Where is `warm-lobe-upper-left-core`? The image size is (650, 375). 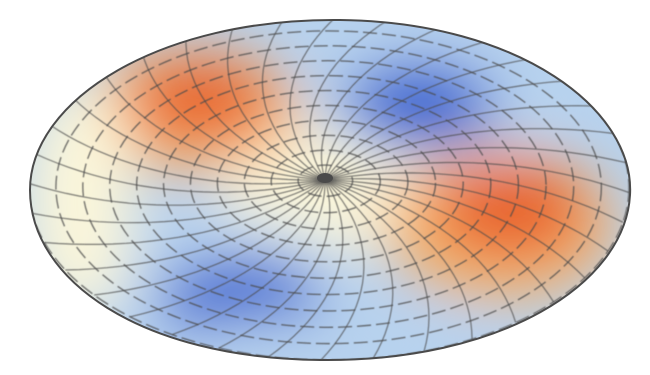 warm-lobe-upper-left-core is located at coordinates (200, 100).